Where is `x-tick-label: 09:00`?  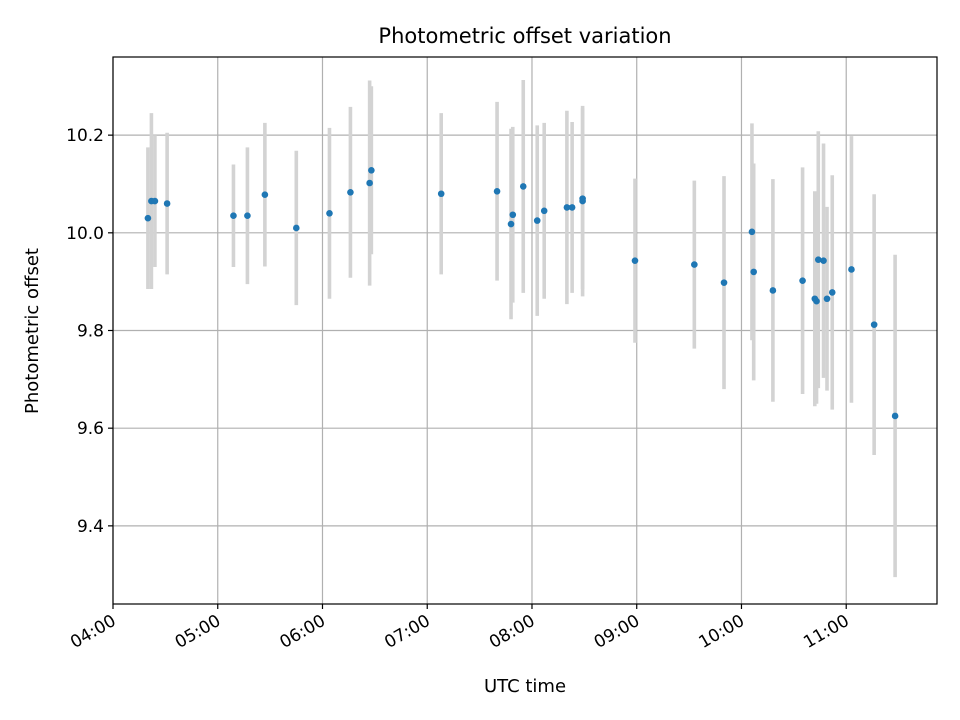 x-tick-label: 09:00 is located at coordinates (617, 632).